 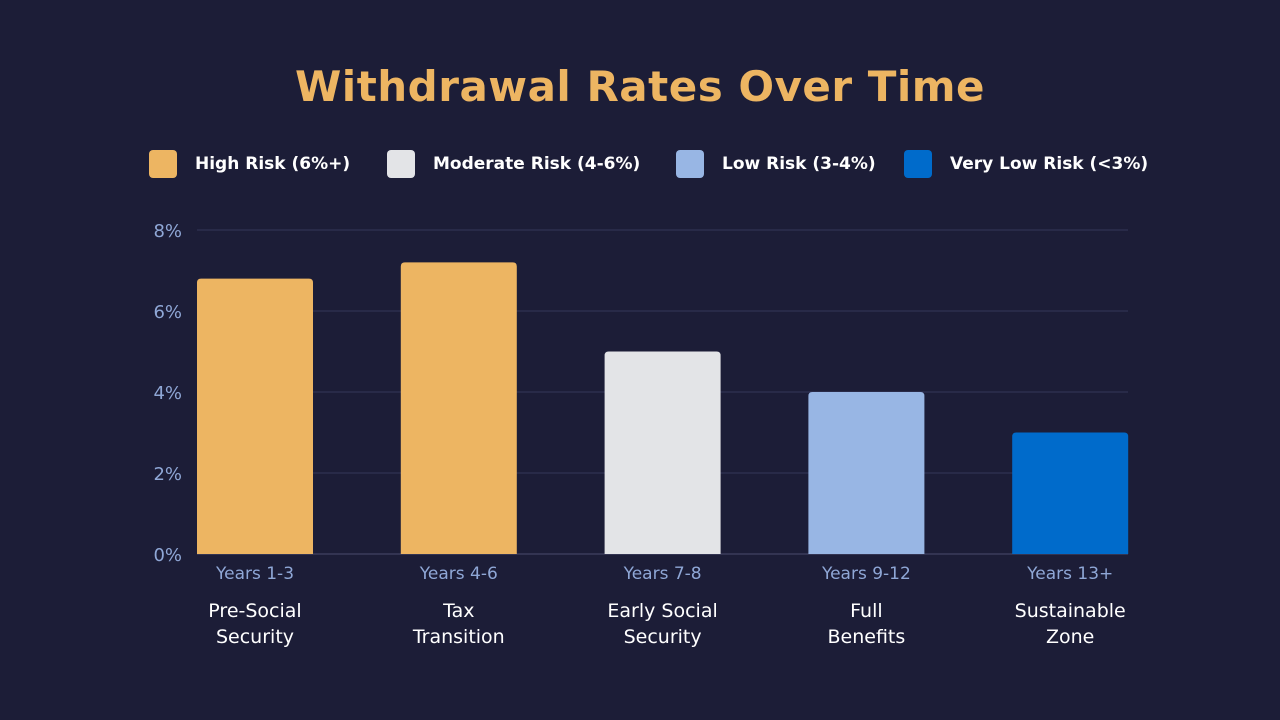 What do you see at coordinates (537, 164) in the screenshot?
I see `legend-label: Moderate Risk (4-6%)` at bounding box center [537, 164].